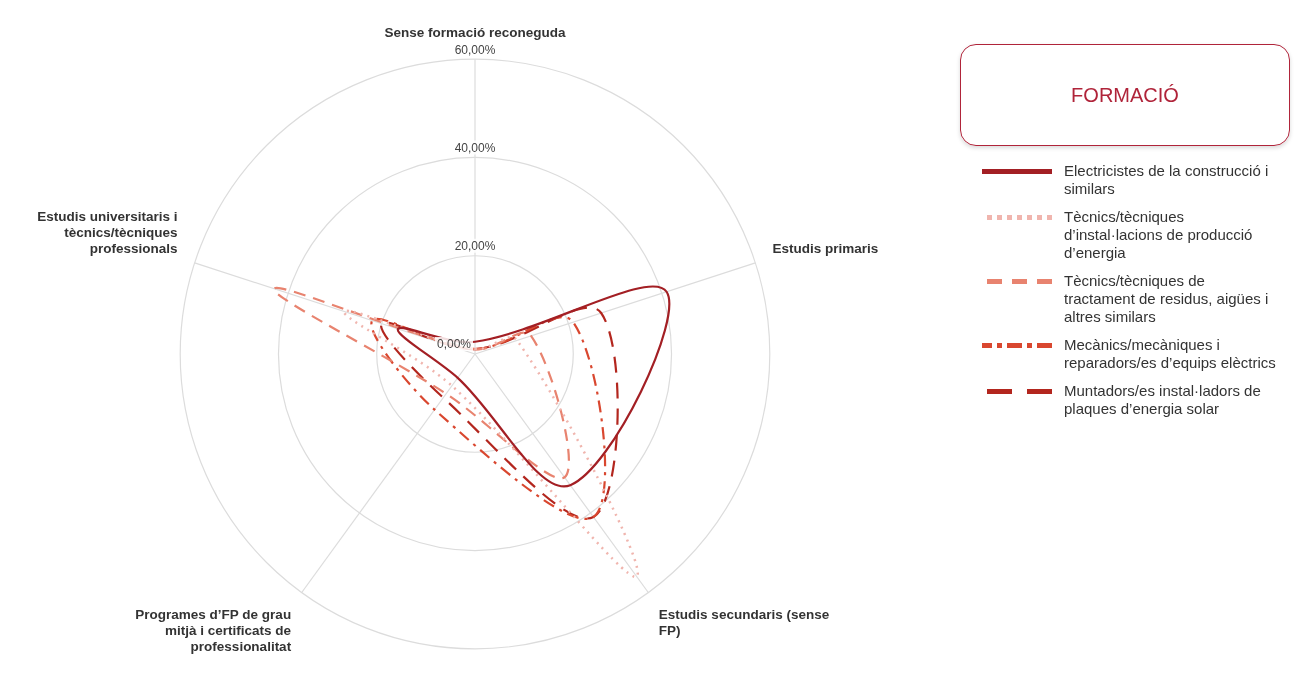  I want to click on legend-label: Electricistes de la construcció i similars, so click(1167, 180).